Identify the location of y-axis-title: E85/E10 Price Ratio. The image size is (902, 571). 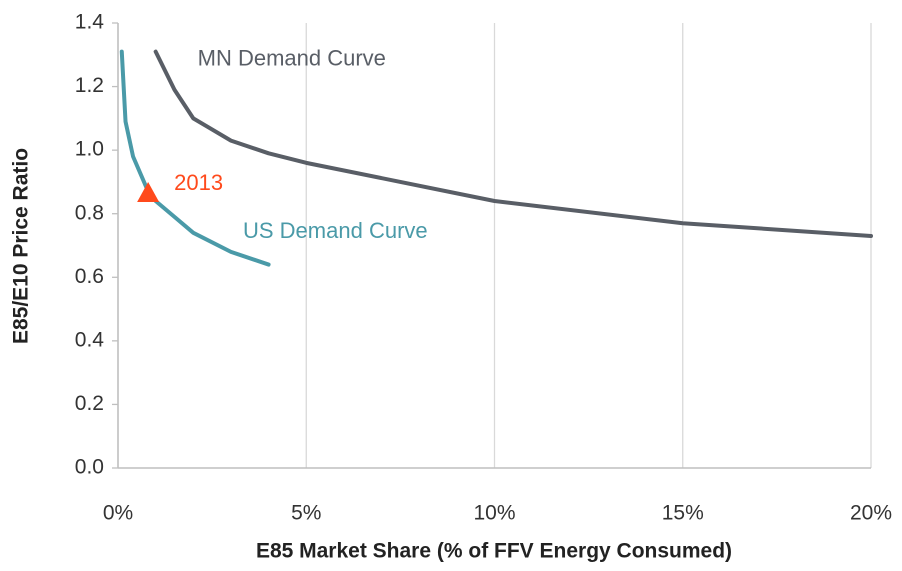
(21, 246).